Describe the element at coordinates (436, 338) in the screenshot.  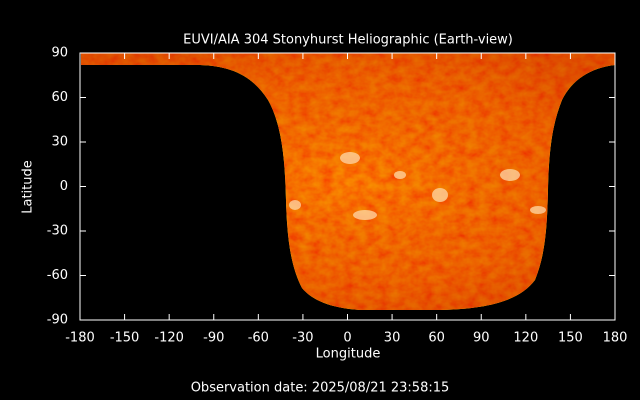
I see `x-tick-label: 60` at that location.